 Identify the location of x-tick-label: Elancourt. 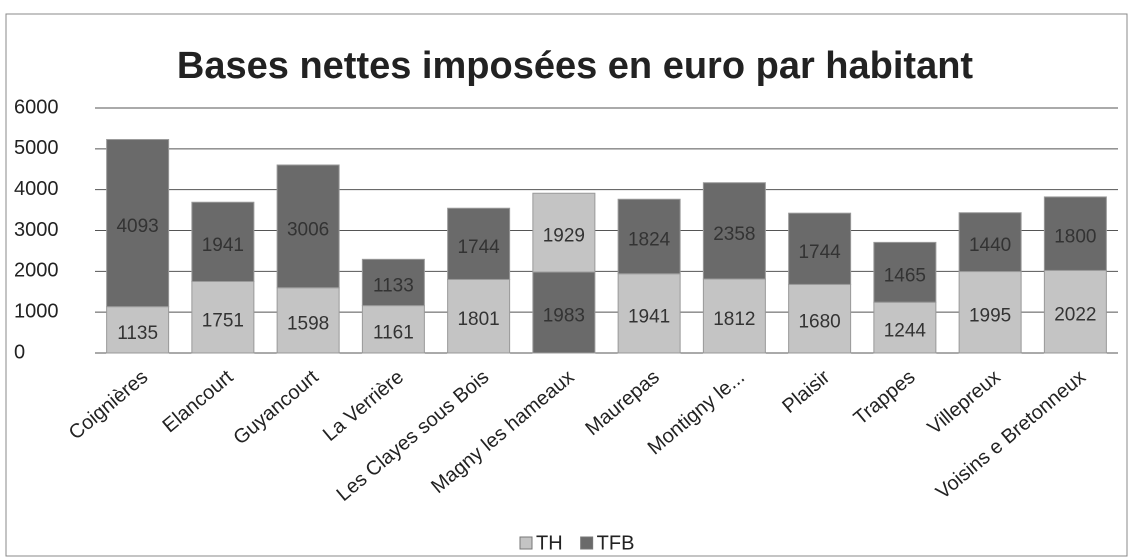
(198, 401).